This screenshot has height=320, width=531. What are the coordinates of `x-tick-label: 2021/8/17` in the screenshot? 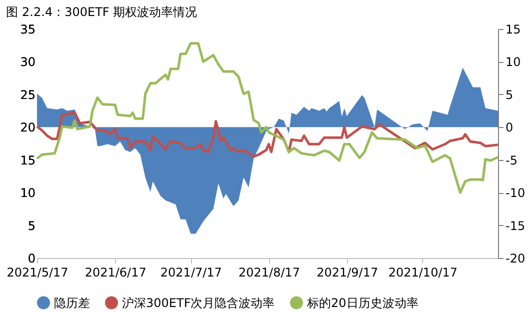 It's located at (269, 273).